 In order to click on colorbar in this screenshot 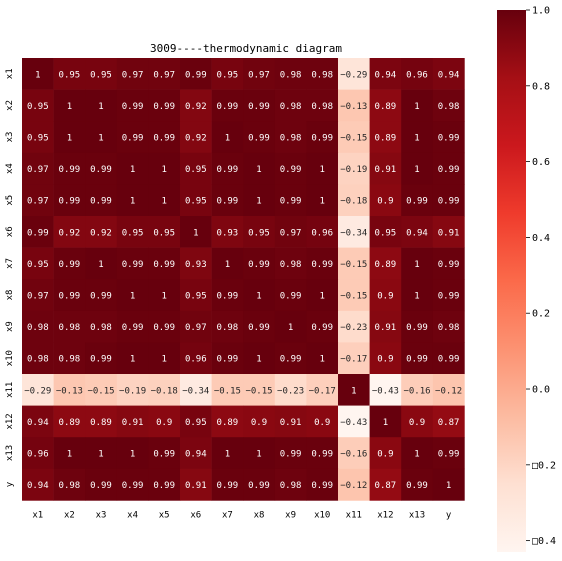, I will do `click(511, 281)`.